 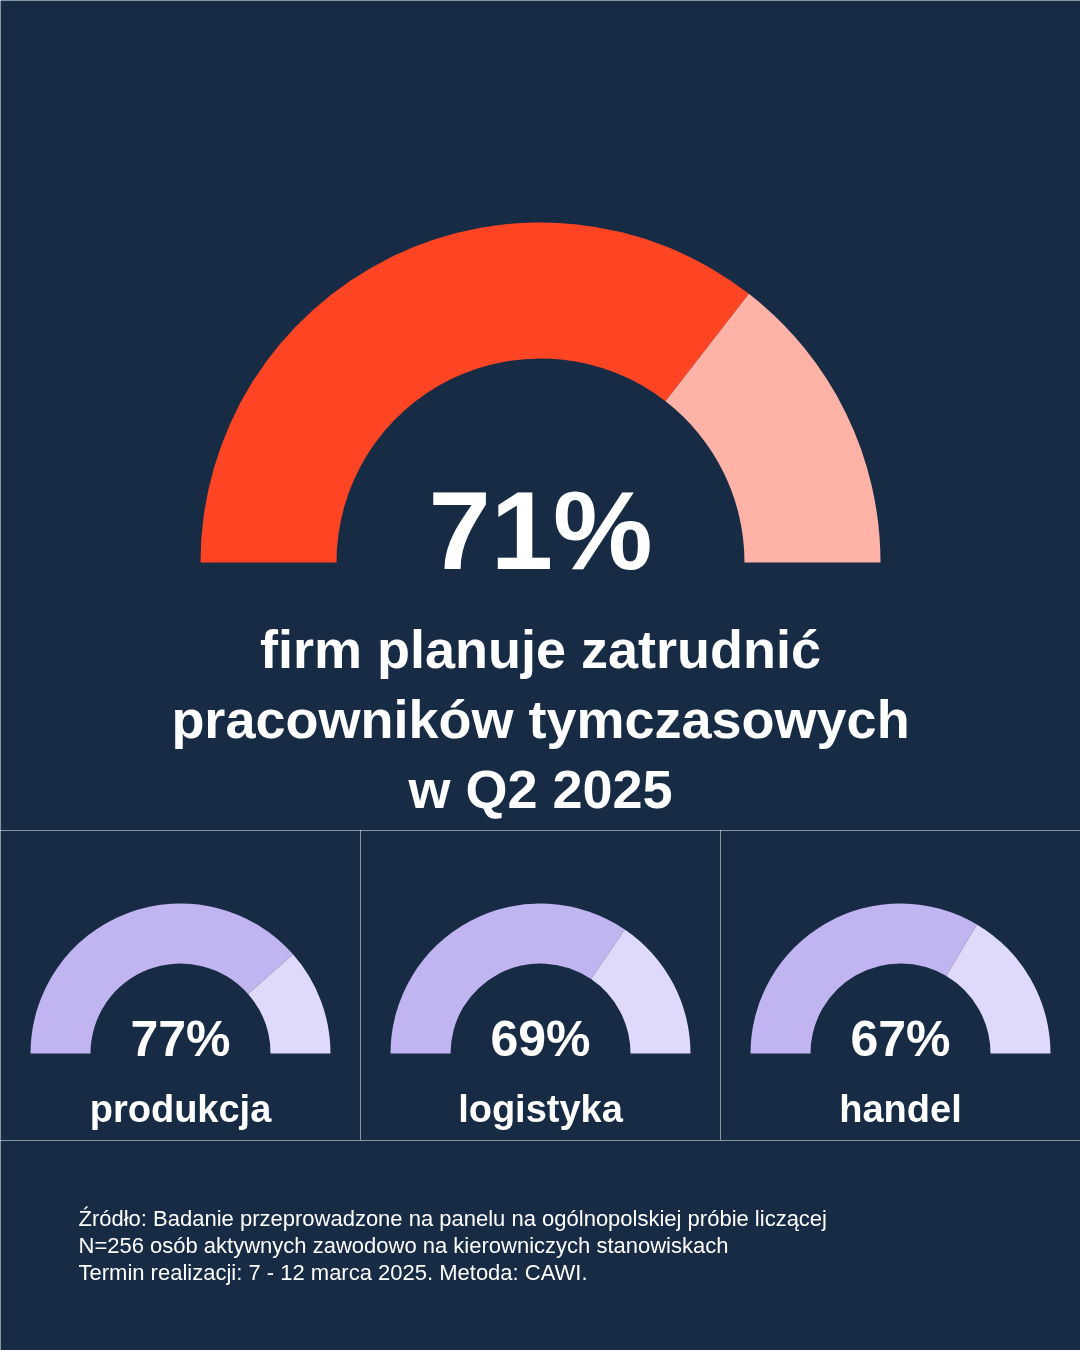 I want to click on data-label: 71%, so click(x=540, y=531).